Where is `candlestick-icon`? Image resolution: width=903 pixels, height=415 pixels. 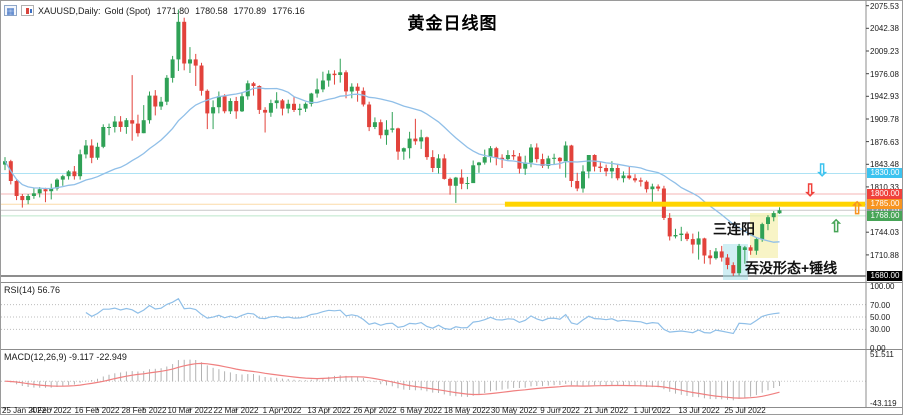 candlestick-icon is located at coordinates (27, 10).